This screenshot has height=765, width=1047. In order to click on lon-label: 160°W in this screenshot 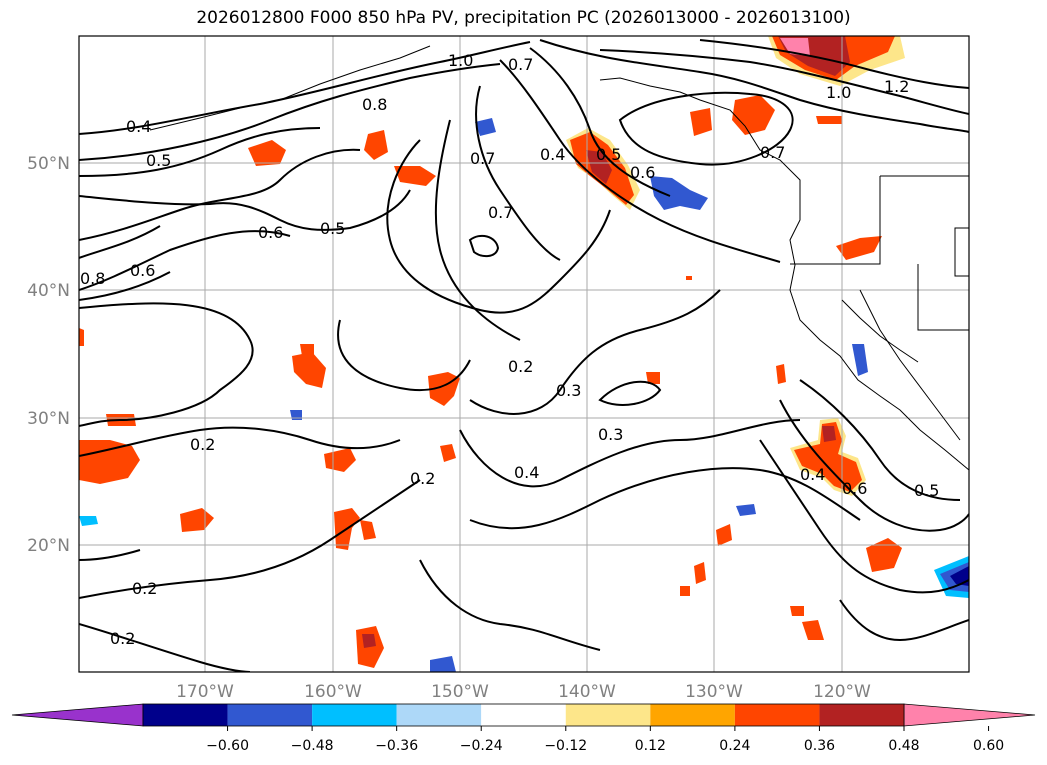, I will do `click(333, 692)`.